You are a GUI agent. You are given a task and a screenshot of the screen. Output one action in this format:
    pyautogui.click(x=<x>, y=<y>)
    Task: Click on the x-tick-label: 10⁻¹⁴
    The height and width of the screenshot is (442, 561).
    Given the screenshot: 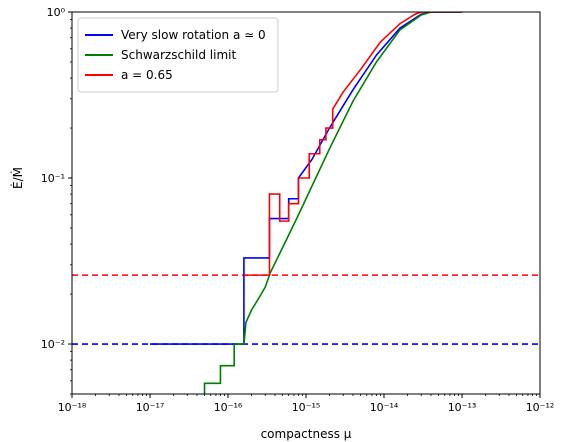 What is the action you would take?
    pyautogui.click(x=384, y=407)
    